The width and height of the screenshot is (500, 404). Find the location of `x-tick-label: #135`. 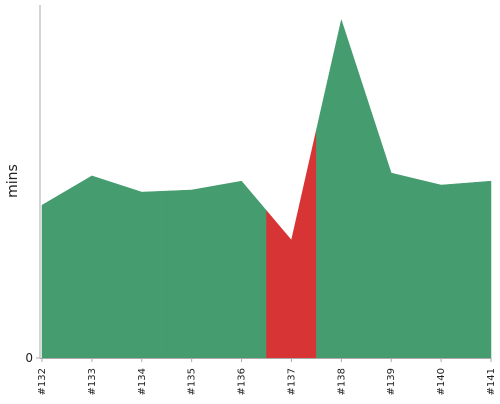

x-tick-label: #135 is located at coordinates (192, 381).